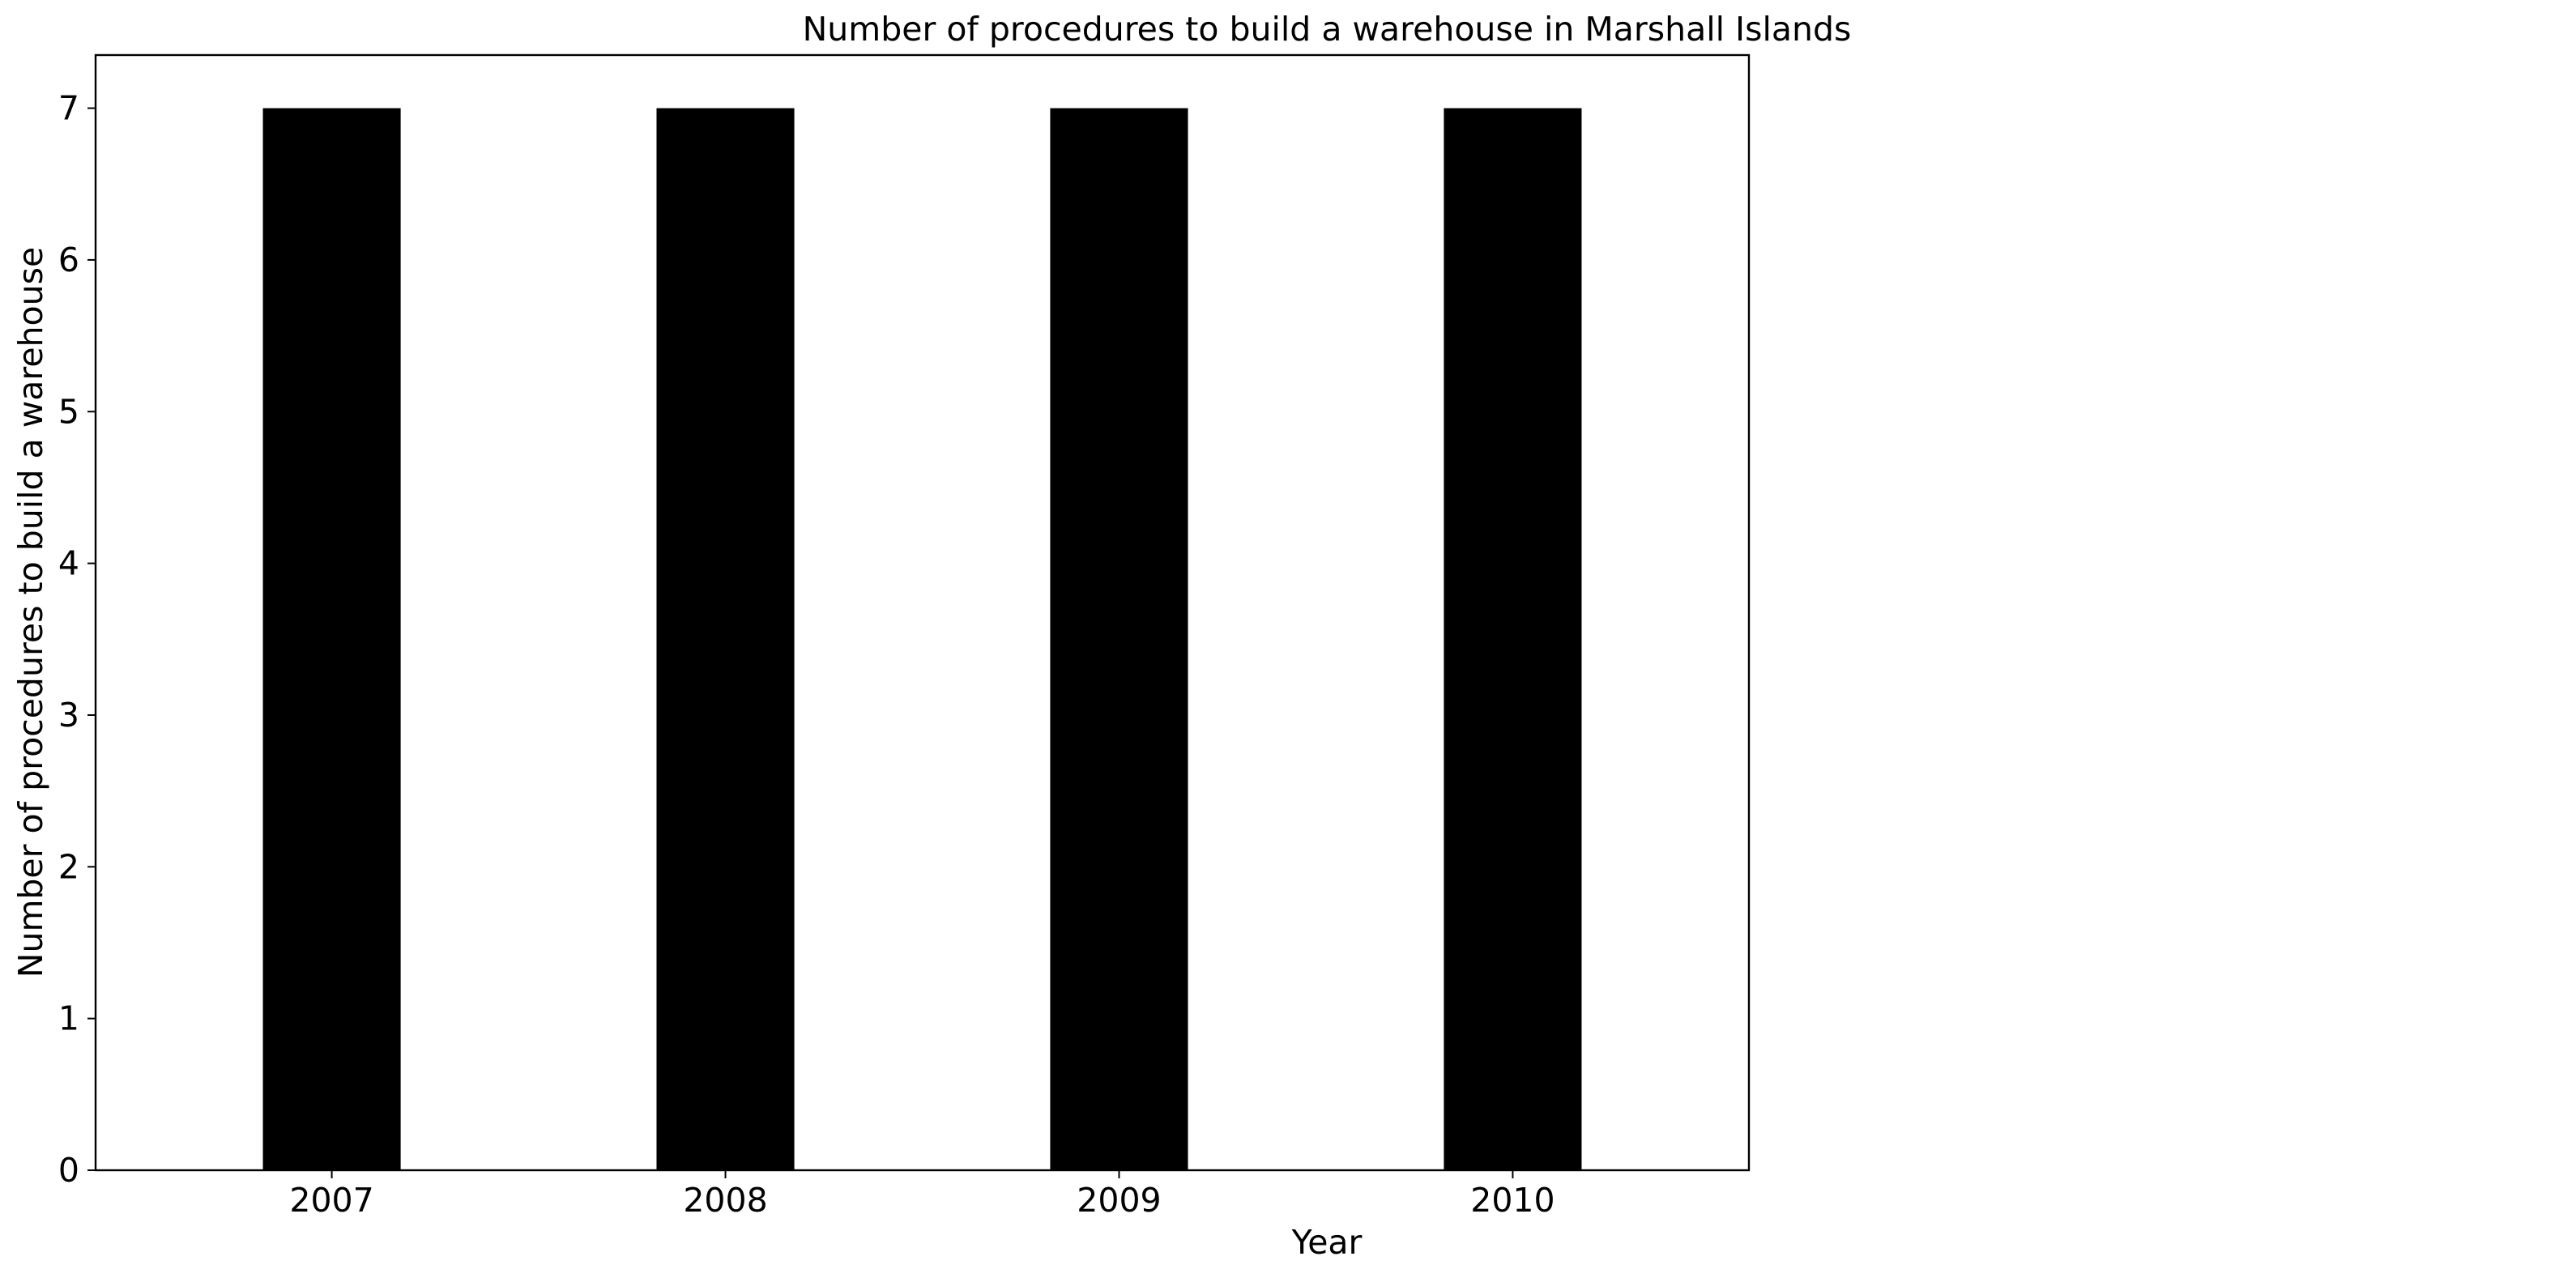 The image size is (2576, 1282). Describe the element at coordinates (1119, 639) in the screenshot. I see `bar-2009` at that location.